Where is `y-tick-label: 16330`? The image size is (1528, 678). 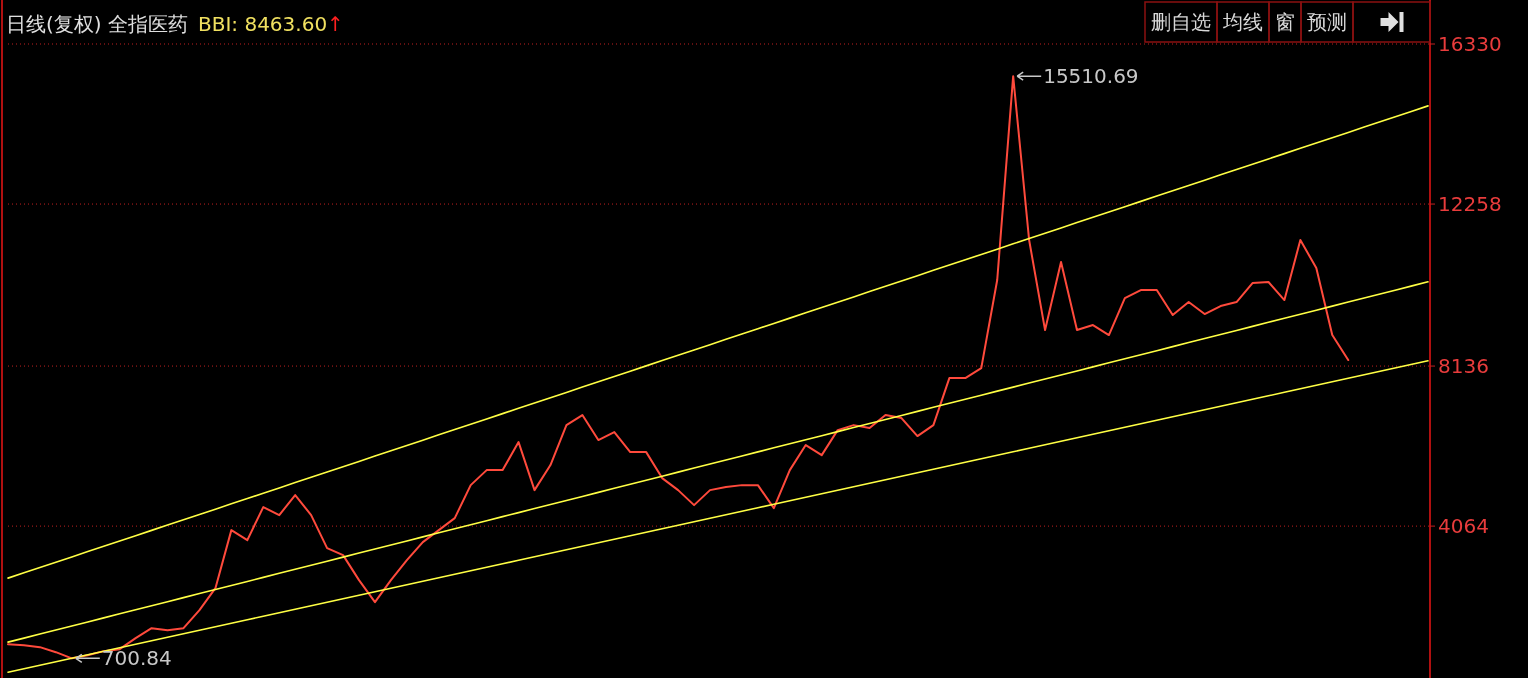
y-tick-label: 16330 is located at coordinates (1470, 44).